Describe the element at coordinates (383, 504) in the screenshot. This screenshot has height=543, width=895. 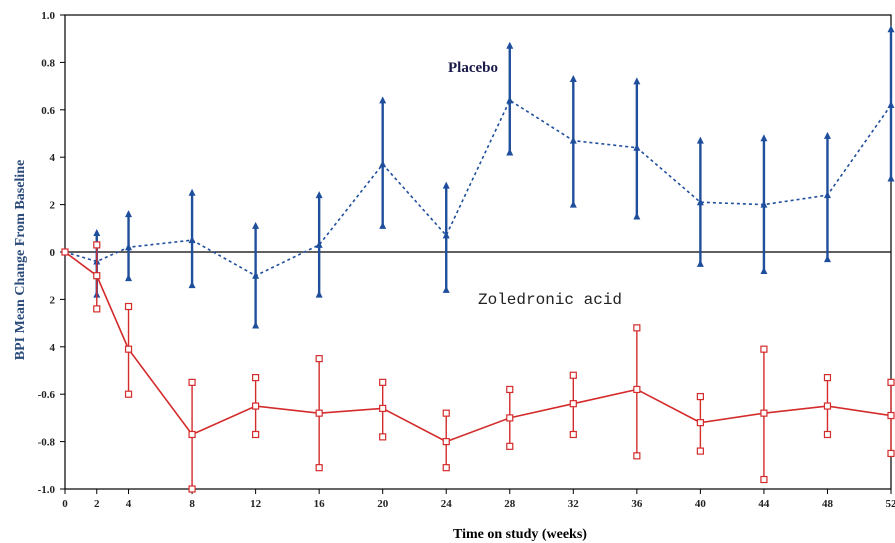
I see `x-tick-label: 20` at that location.